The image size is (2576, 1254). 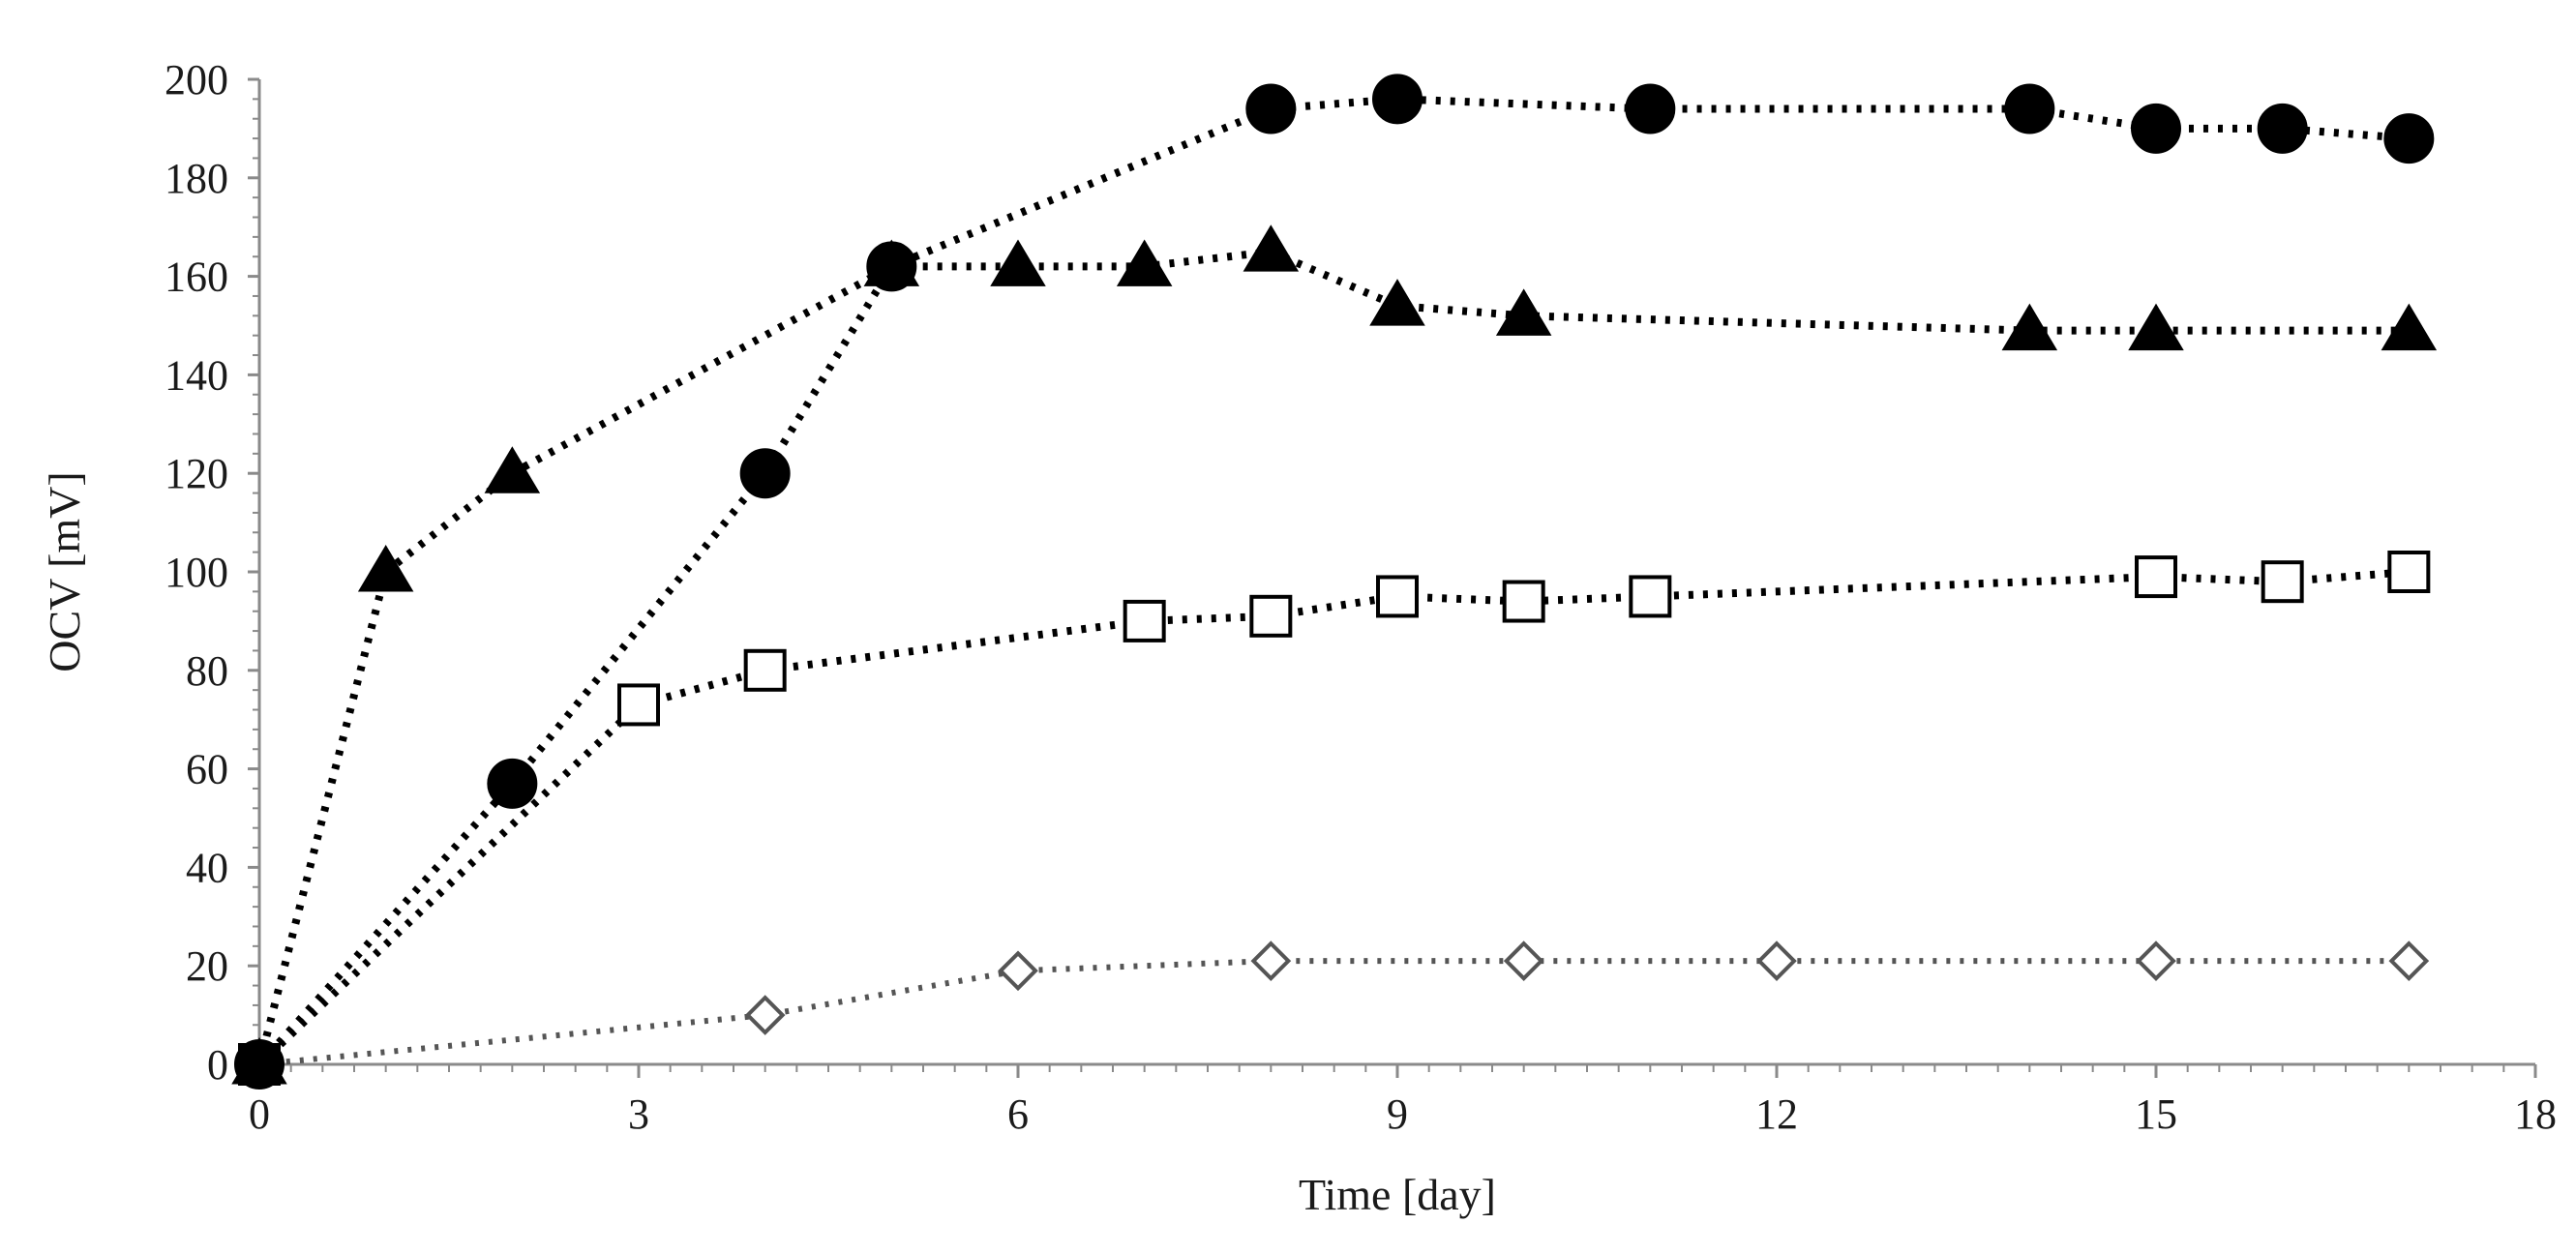 I want to click on y-tick-label: 80, so click(x=207, y=671).